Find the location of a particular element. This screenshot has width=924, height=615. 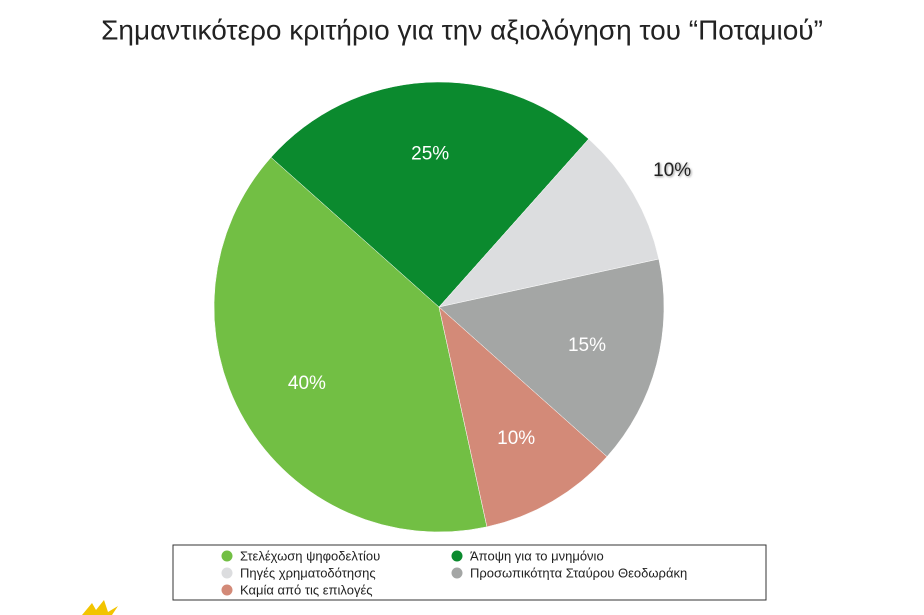

legend-label: Πηγές χρηματοδότησης is located at coordinates (308, 572).